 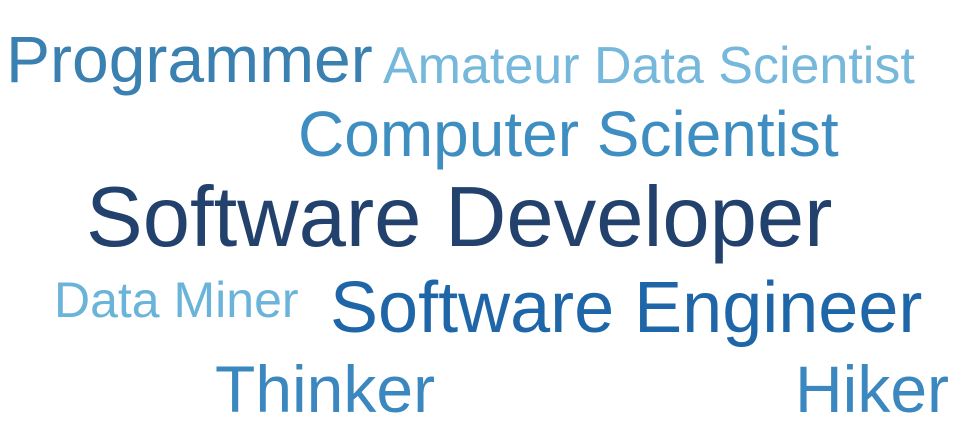 I want to click on word-software-engineer: Software Engineer, so click(x=626, y=308).